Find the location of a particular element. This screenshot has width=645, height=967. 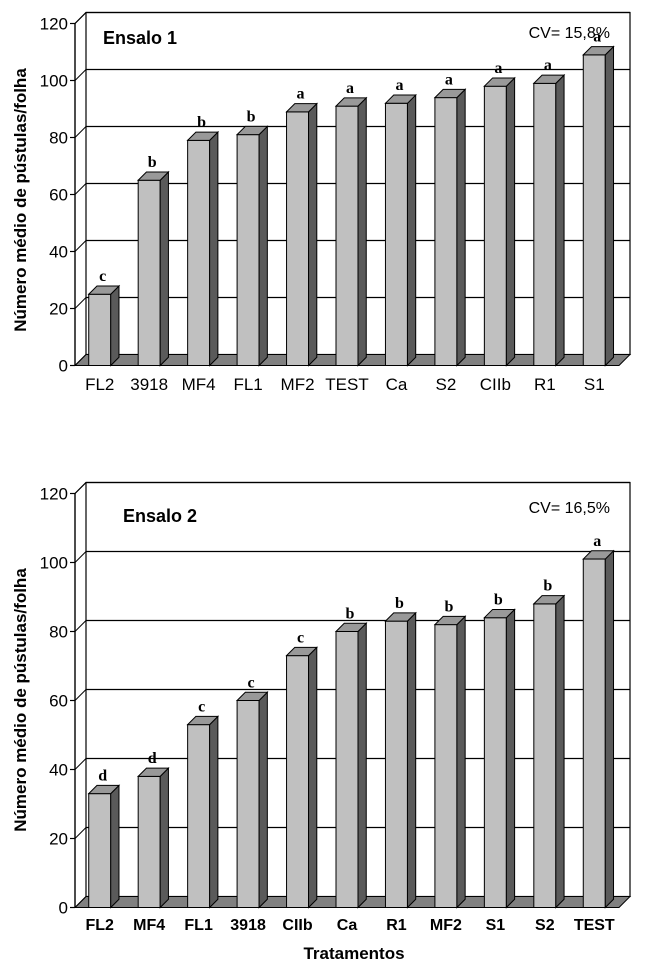

y-tick-label: 20 is located at coordinates (58, 309).